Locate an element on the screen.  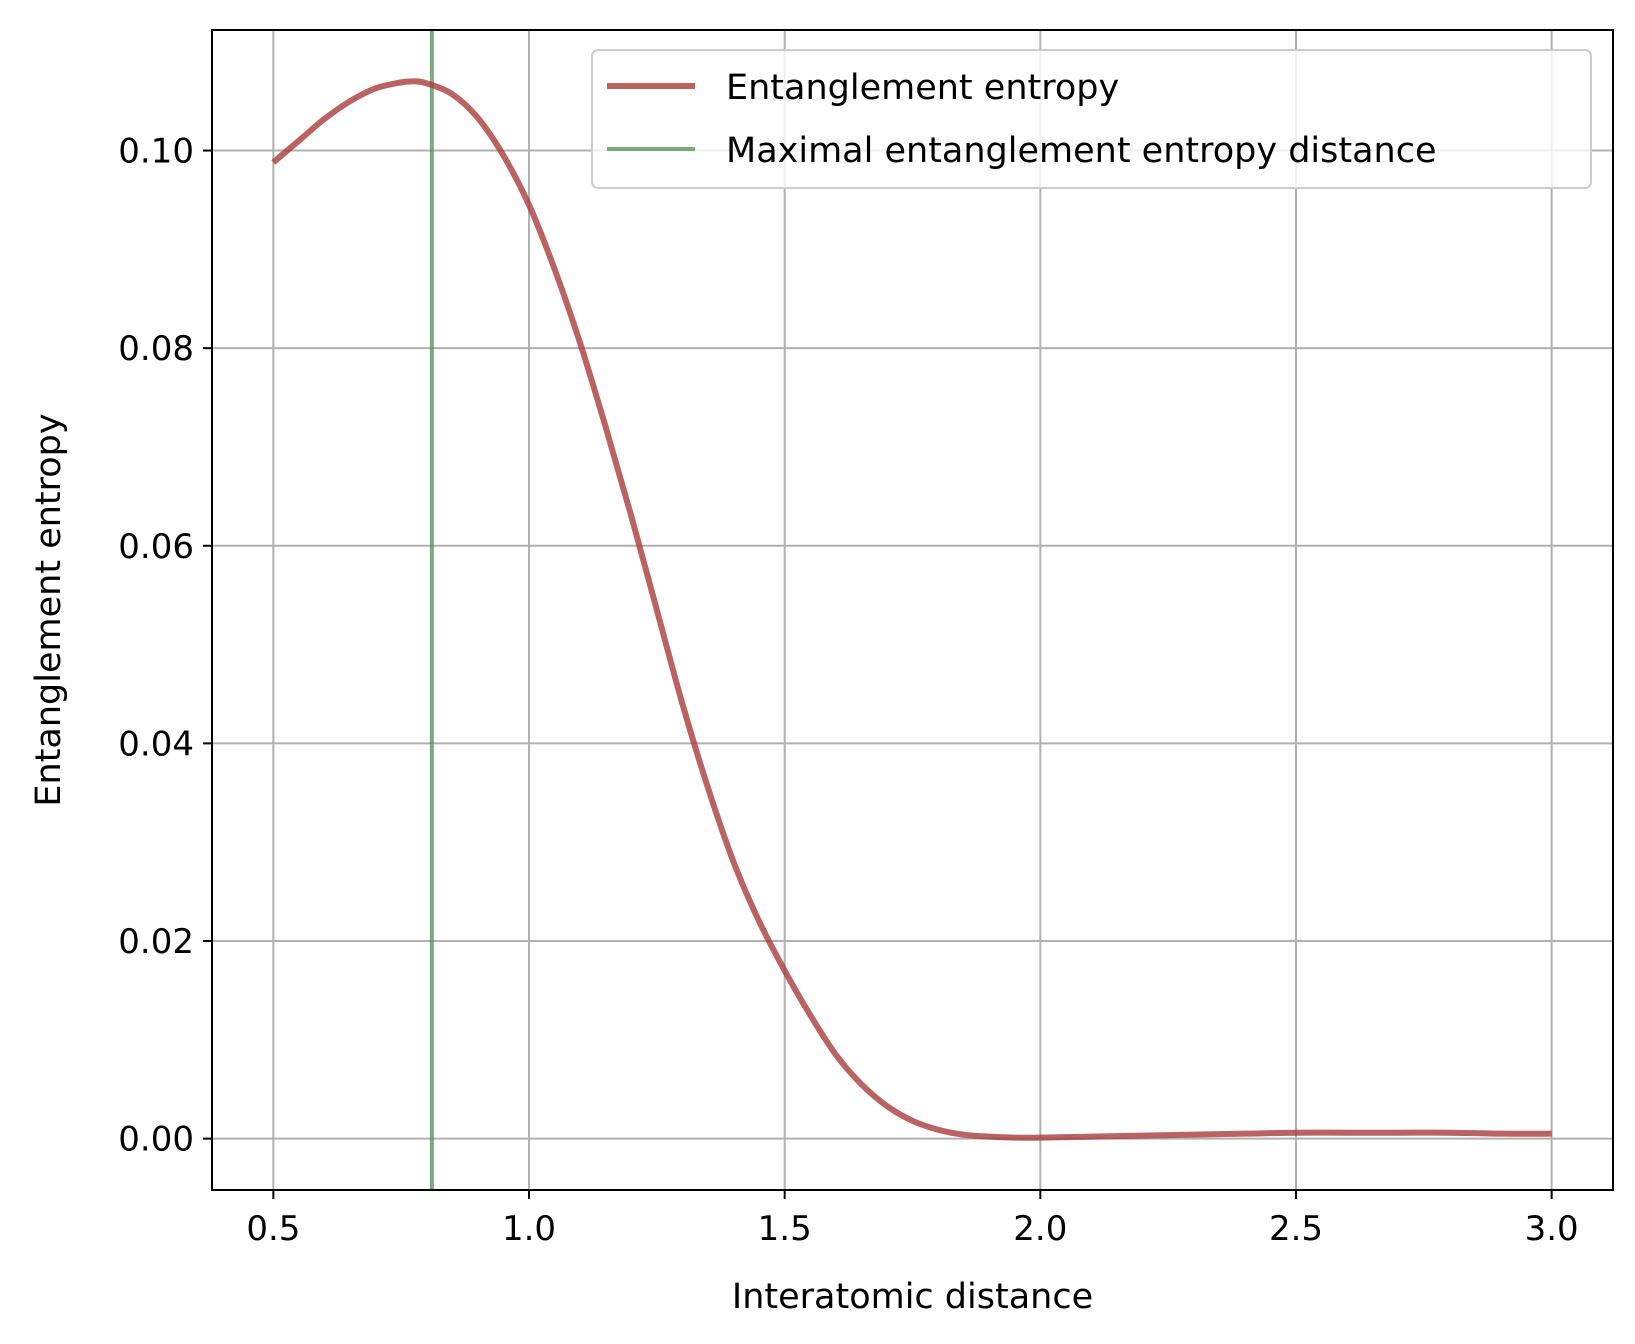
y-tick-label: 0.10 is located at coordinates (156, 152).